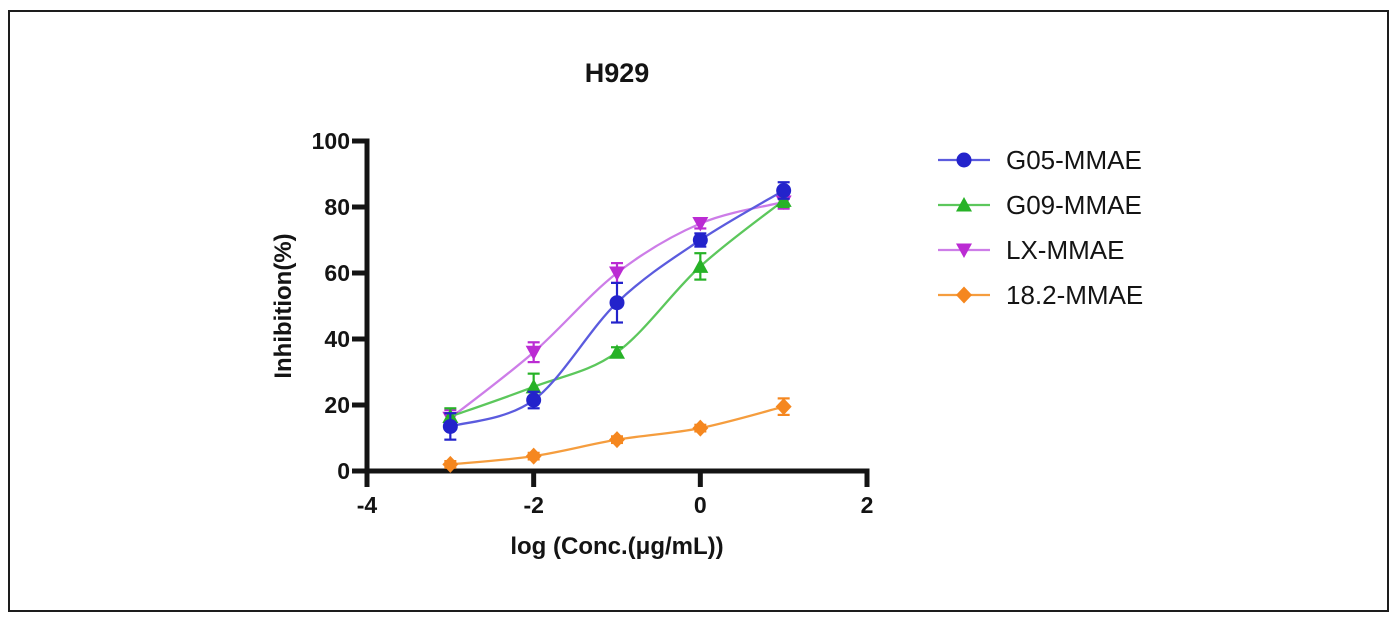  I want to click on series-18-2-mmae, so click(617, 435).